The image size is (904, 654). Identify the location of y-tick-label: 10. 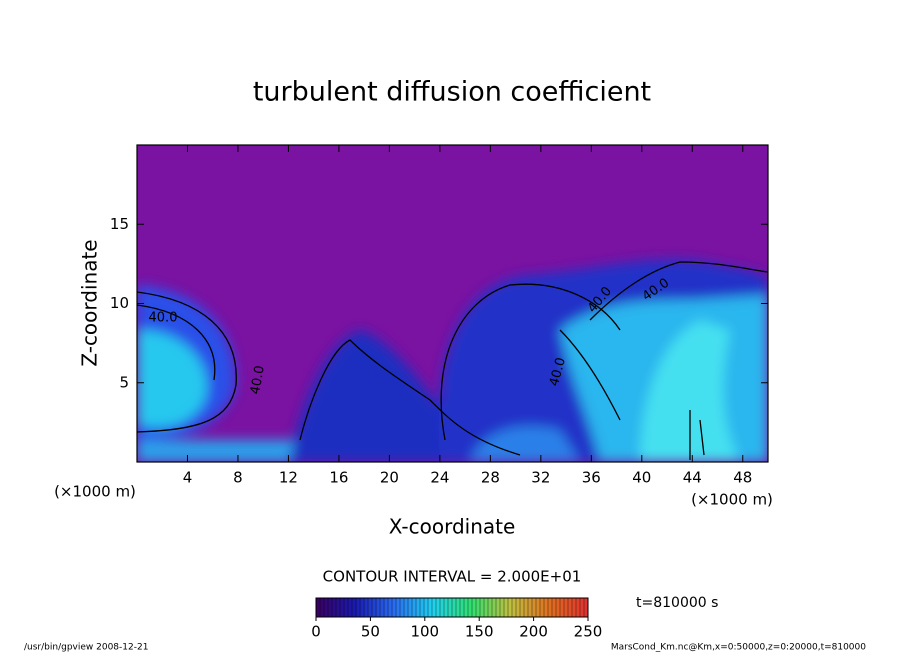
(119, 303).